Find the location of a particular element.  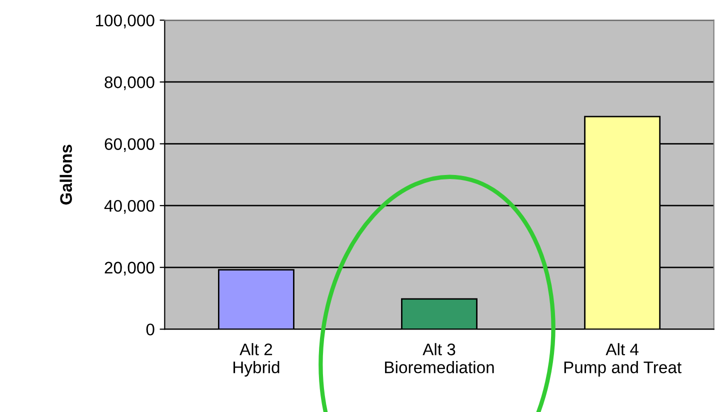

y-axis-title: Gallons is located at coordinates (66, 174).